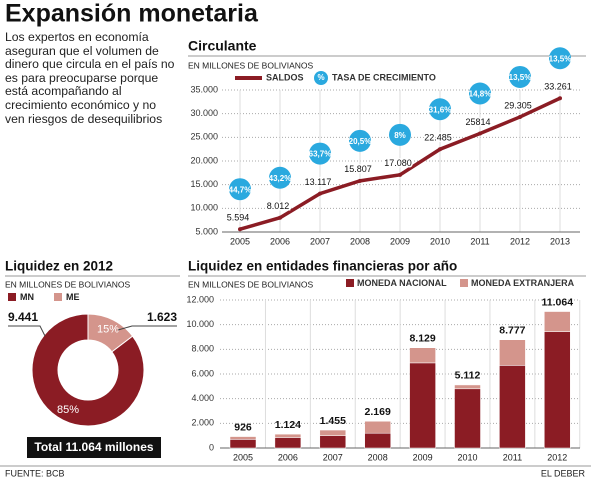 The height and width of the screenshot is (480, 591). What do you see at coordinates (23, 317) in the screenshot?
I see `value-label: 9.441` at bounding box center [23, 317].